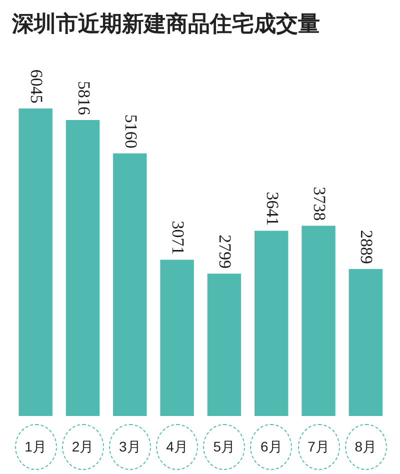 Image resolution: width=400 pixels, height=474 pixels. What do you see at coordinates (272, 209) in the screenshot?
I see `data-label: 3641` at bounding box center [272, 209].